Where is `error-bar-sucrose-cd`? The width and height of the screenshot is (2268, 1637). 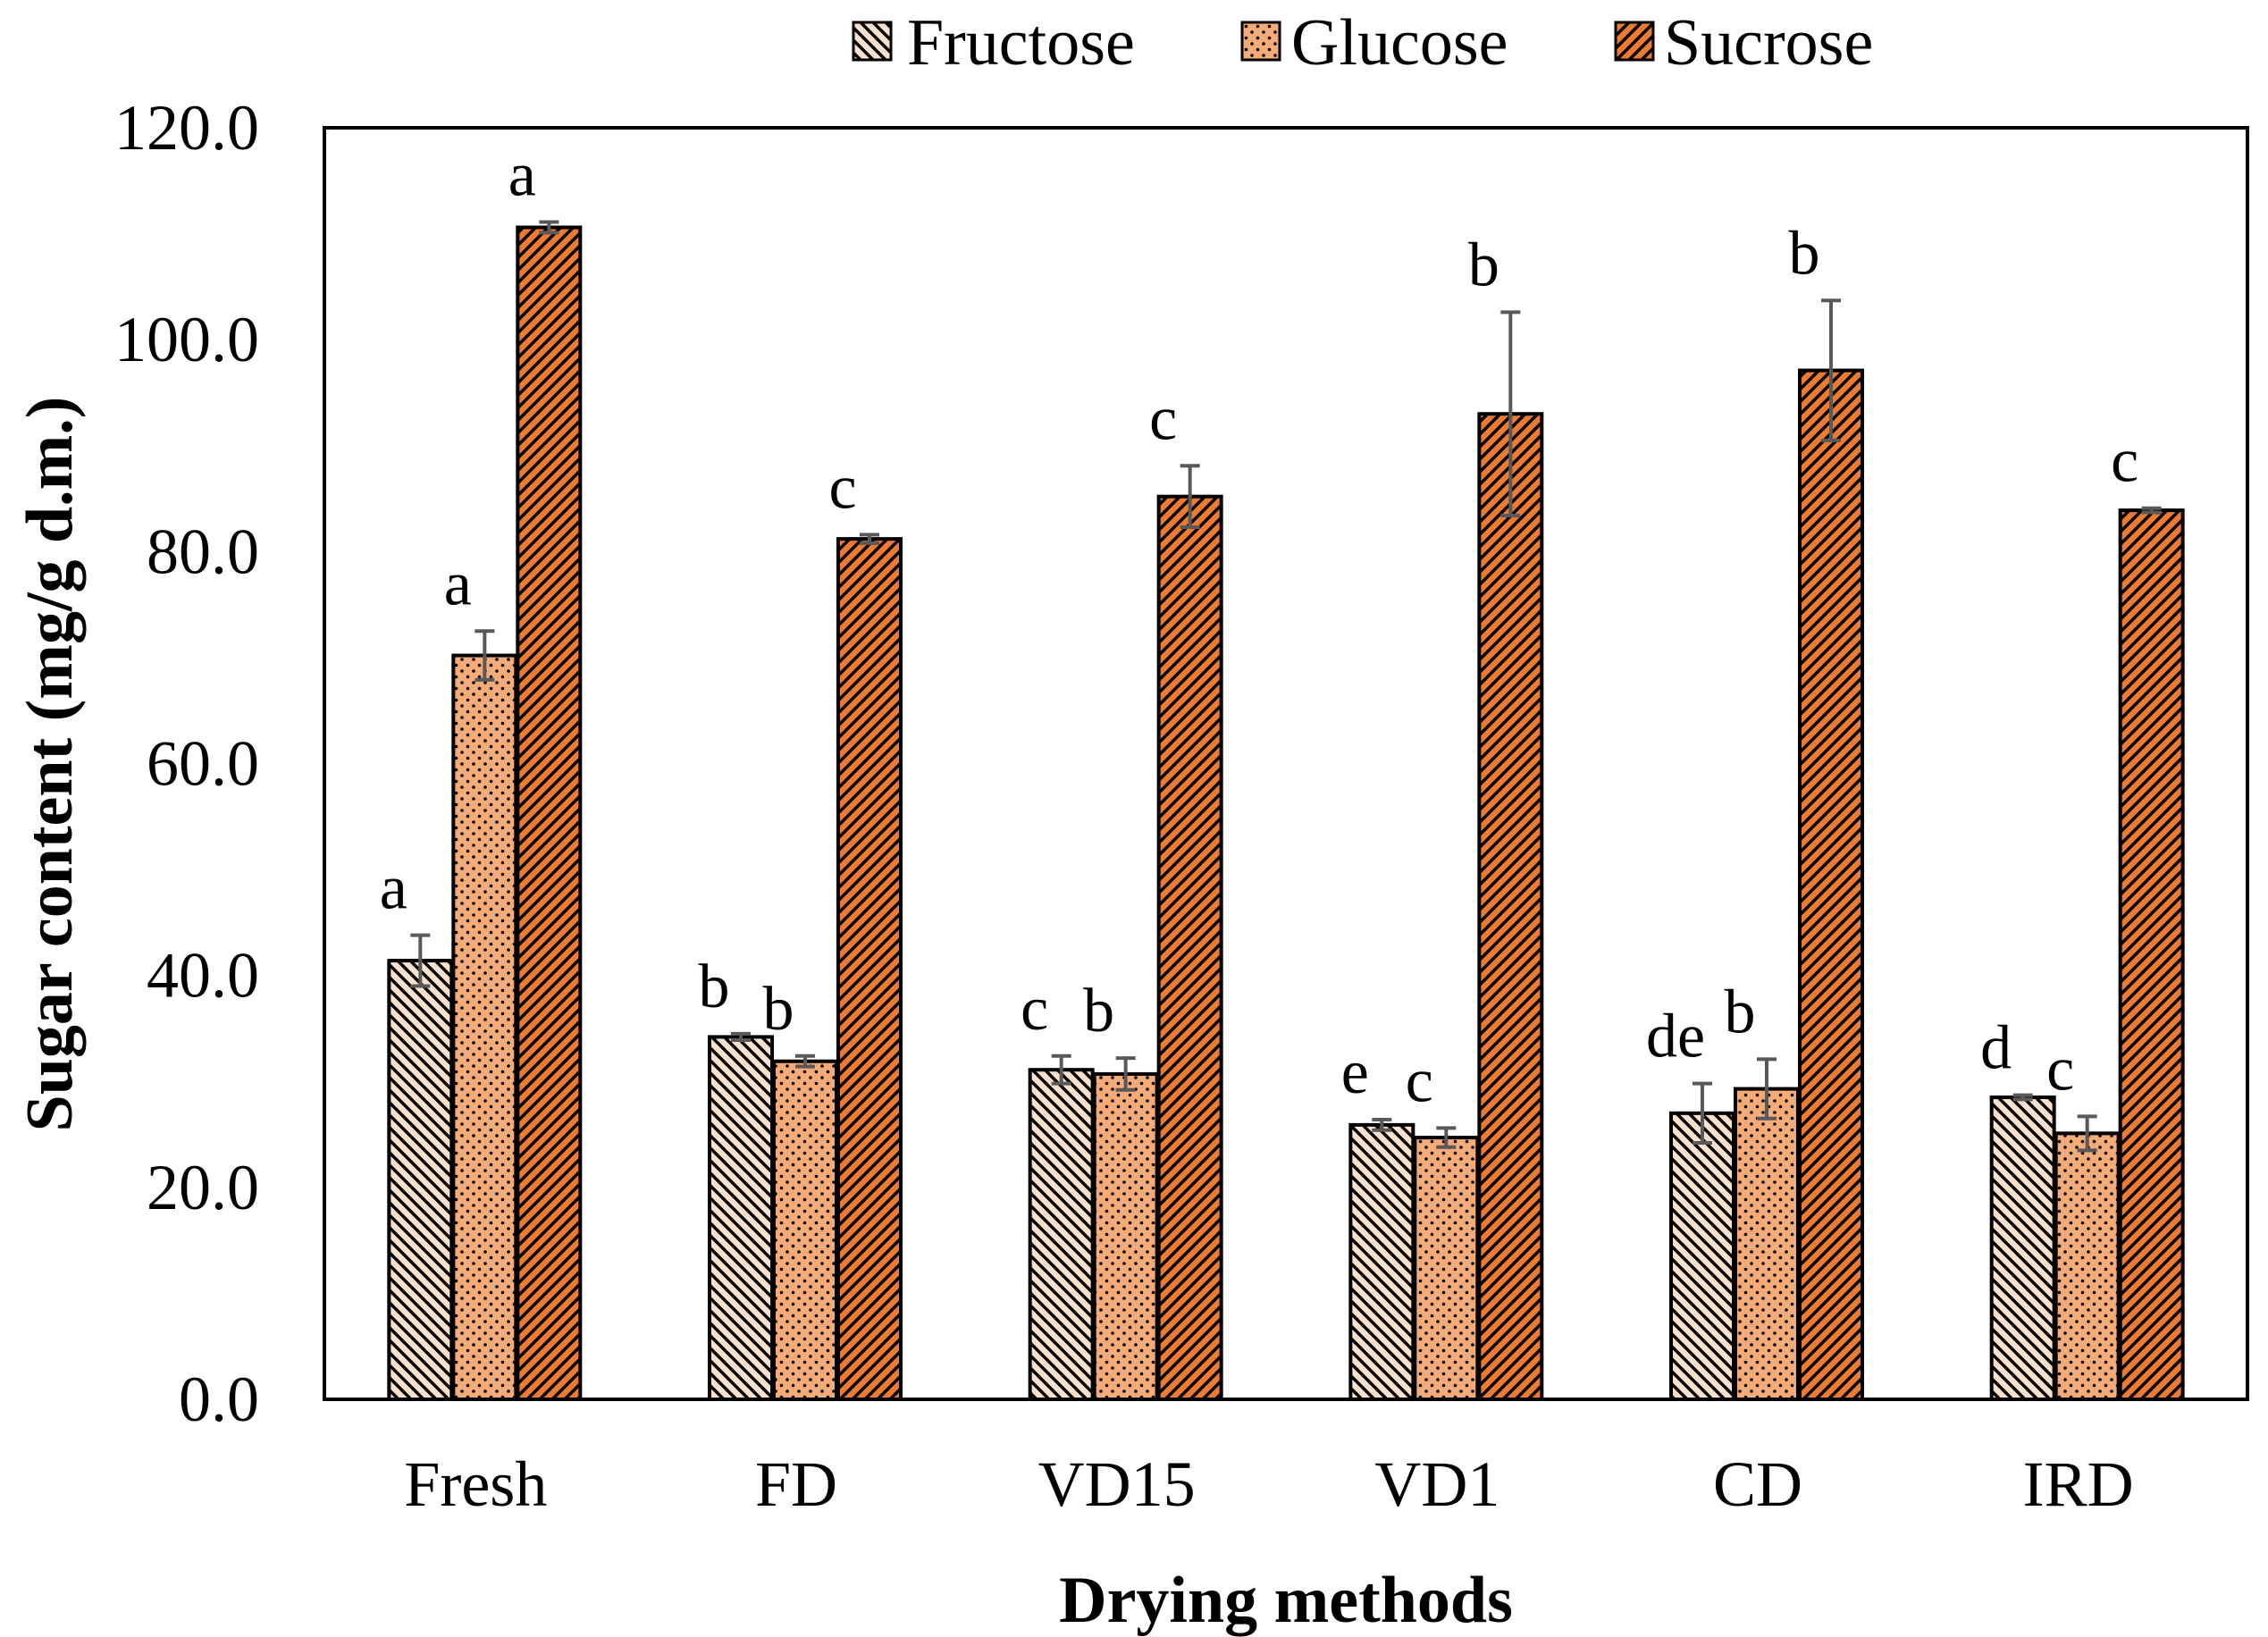
error-bar-sucrose-cd is located at coordinates (1831, 370).